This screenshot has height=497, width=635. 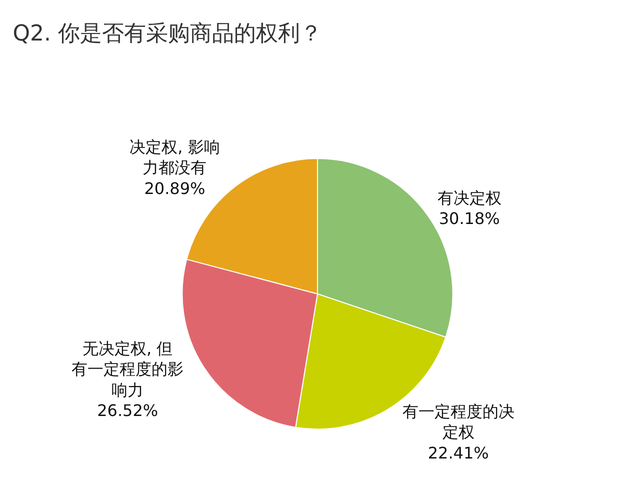 I want to click on data-label: 26.52%, so click(x=127, y=410).